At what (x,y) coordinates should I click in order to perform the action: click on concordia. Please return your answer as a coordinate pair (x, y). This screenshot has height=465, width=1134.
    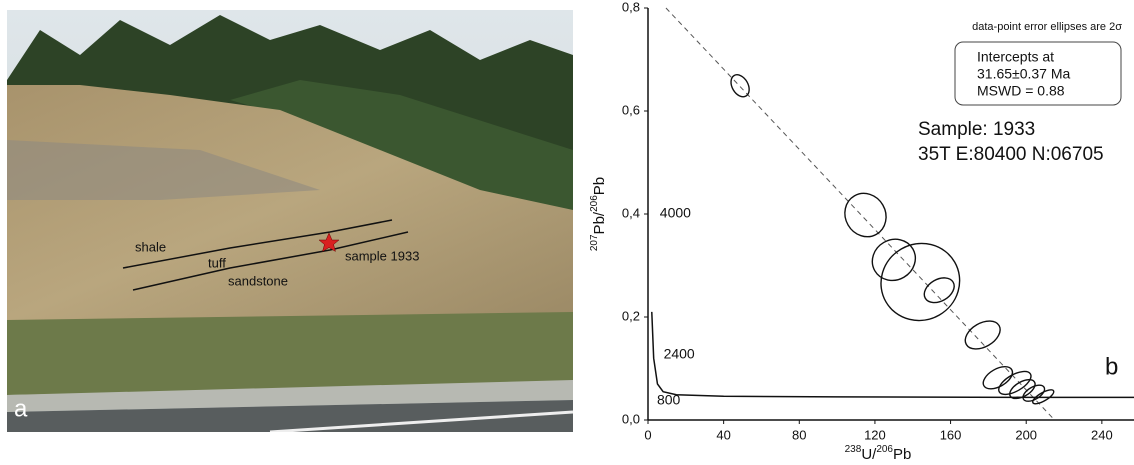
    Looking at the image, I should click on (892, 355).